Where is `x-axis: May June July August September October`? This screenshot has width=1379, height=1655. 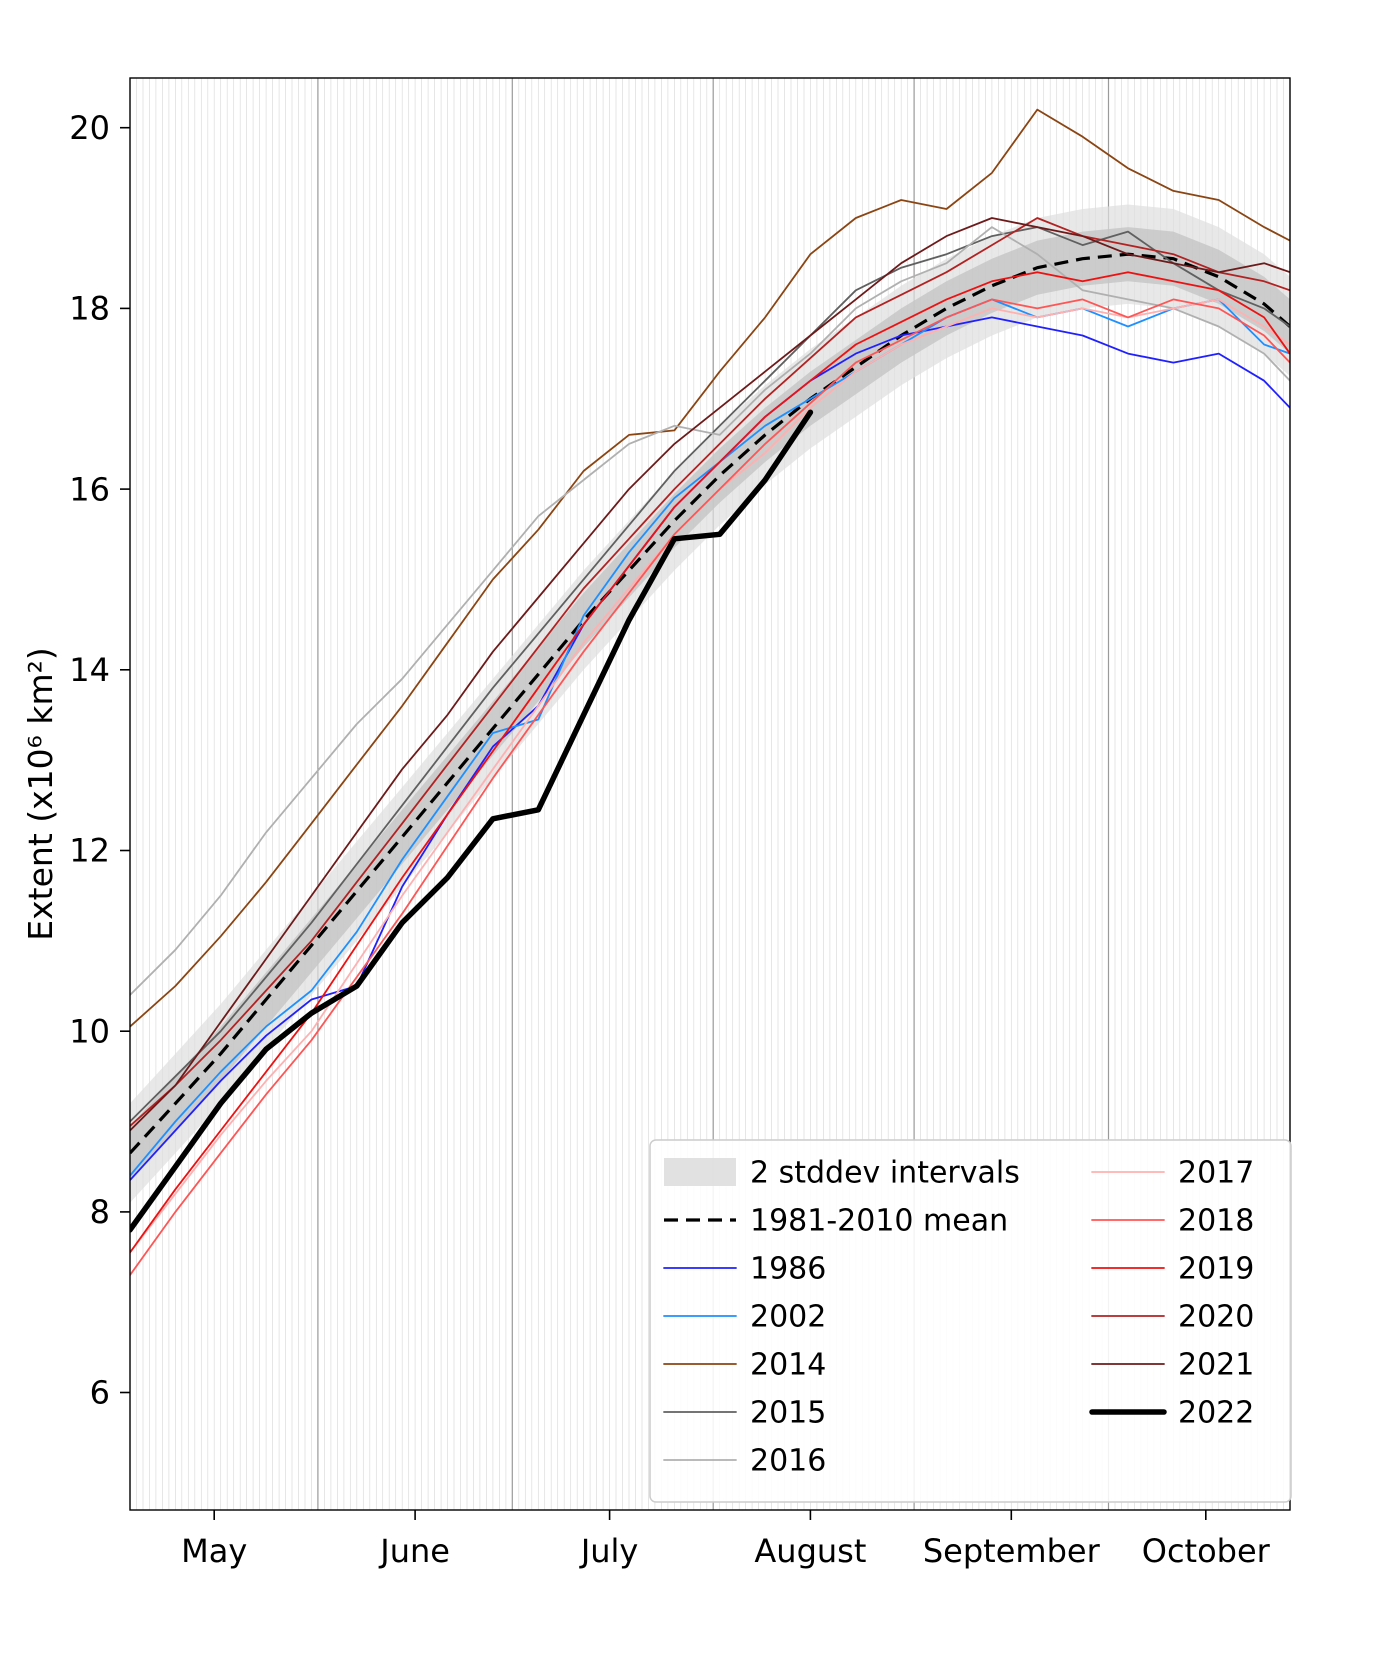
x-axis: May June July August September October is located at coordinates (726, 1540).